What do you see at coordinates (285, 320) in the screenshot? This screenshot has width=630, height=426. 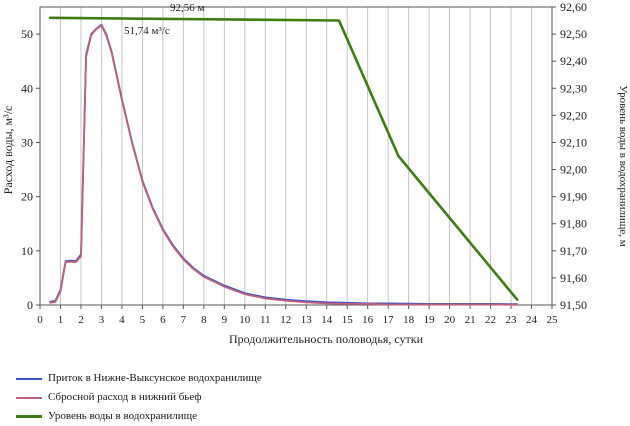 I see `x-tick-label: 12` at bounding box center [285, 320].